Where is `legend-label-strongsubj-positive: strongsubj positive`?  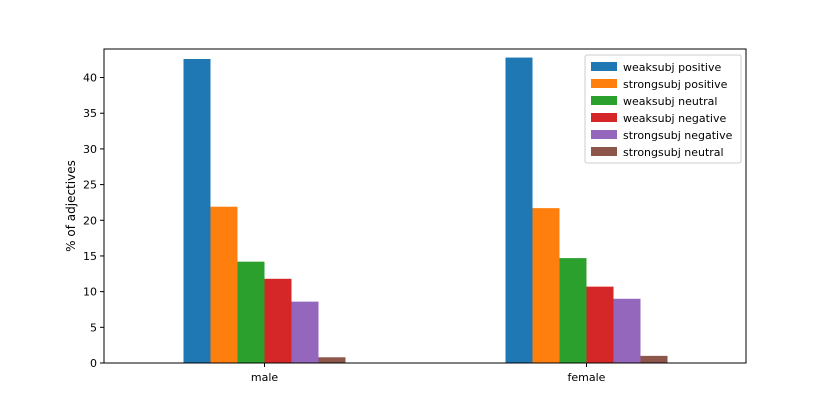
legend-label-strongsubj-positive: strongsubj positive is located at coordinates (675, 84).